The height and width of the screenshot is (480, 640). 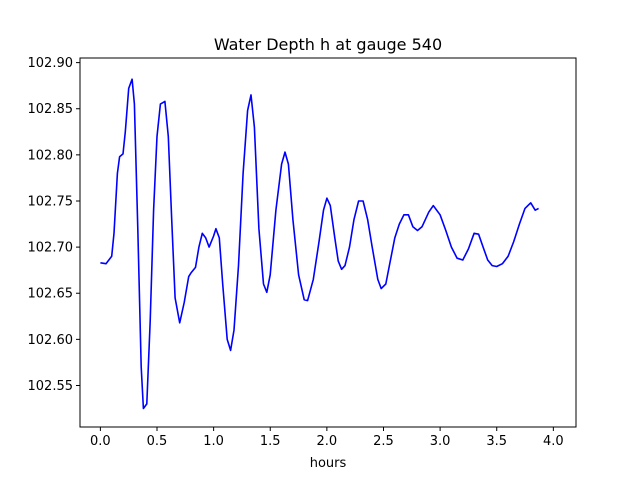 I want to click on chart-title: Water Depth h at gauge 540, so click(x=328, y=44).